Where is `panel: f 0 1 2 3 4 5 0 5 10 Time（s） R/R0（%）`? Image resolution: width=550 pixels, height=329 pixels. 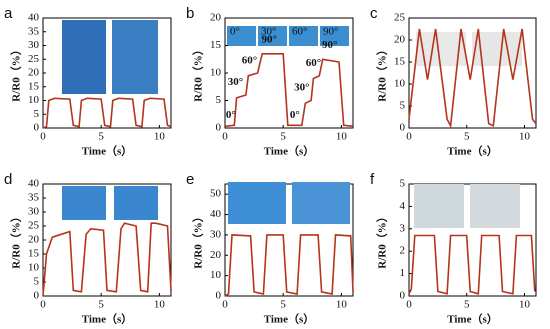 panel: f 0 1 2 3 4 5 0 5 10 Time（s） R/R0（%） is located at coordinates (453, 248).